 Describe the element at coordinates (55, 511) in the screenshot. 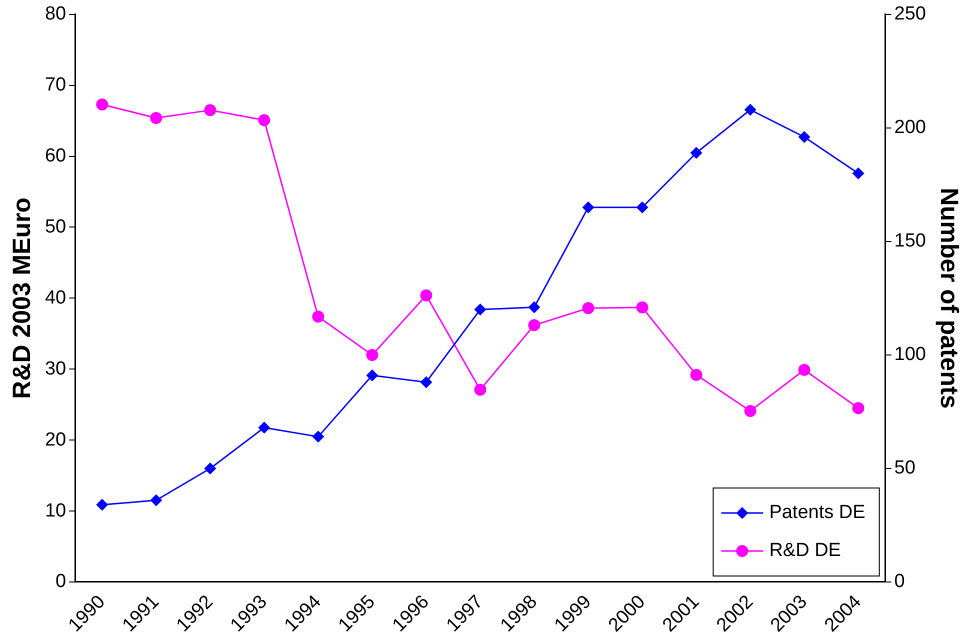

I see `y-tick-label: 10` at that location.